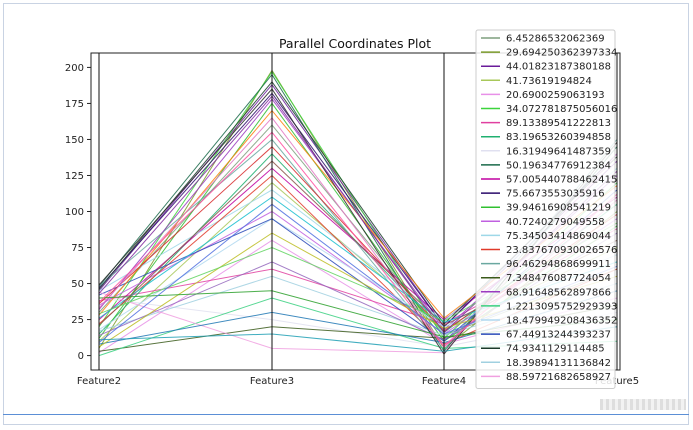 Image resolution: width=693 pixels, height=430 pixels. Describe the element at coordinates (74, 68) in the screenshot. I see `y-tick-label-8: 200` at that location.